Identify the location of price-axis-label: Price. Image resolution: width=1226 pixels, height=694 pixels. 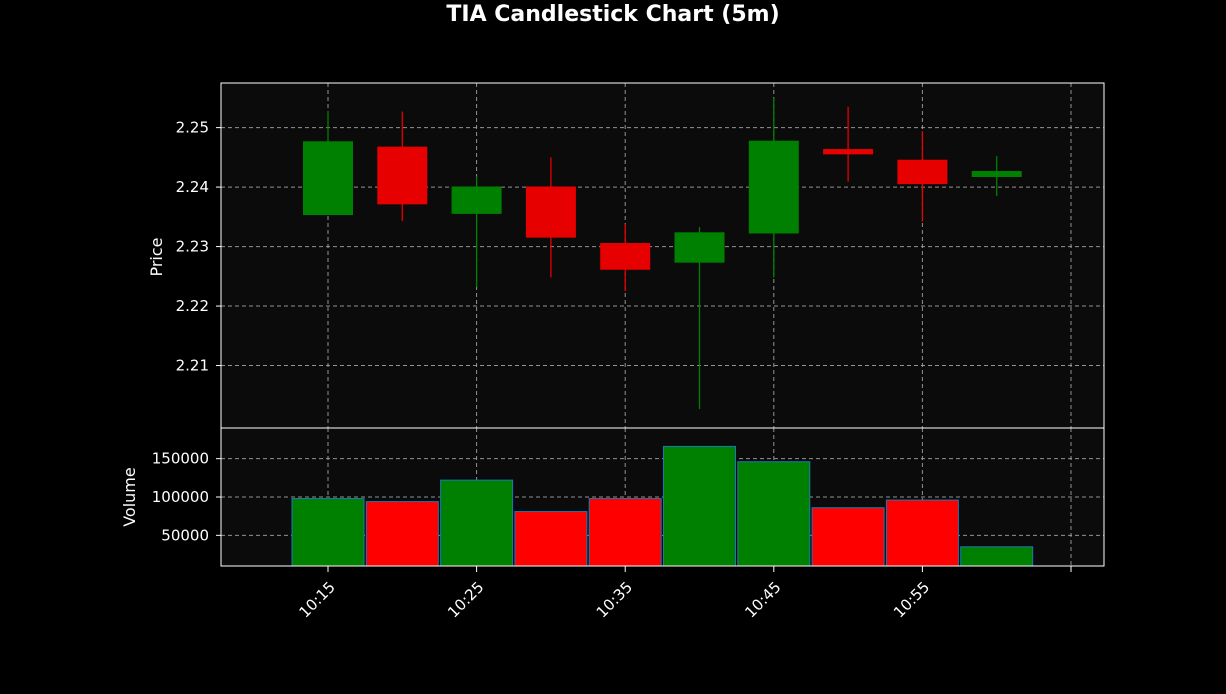
(156, 256).